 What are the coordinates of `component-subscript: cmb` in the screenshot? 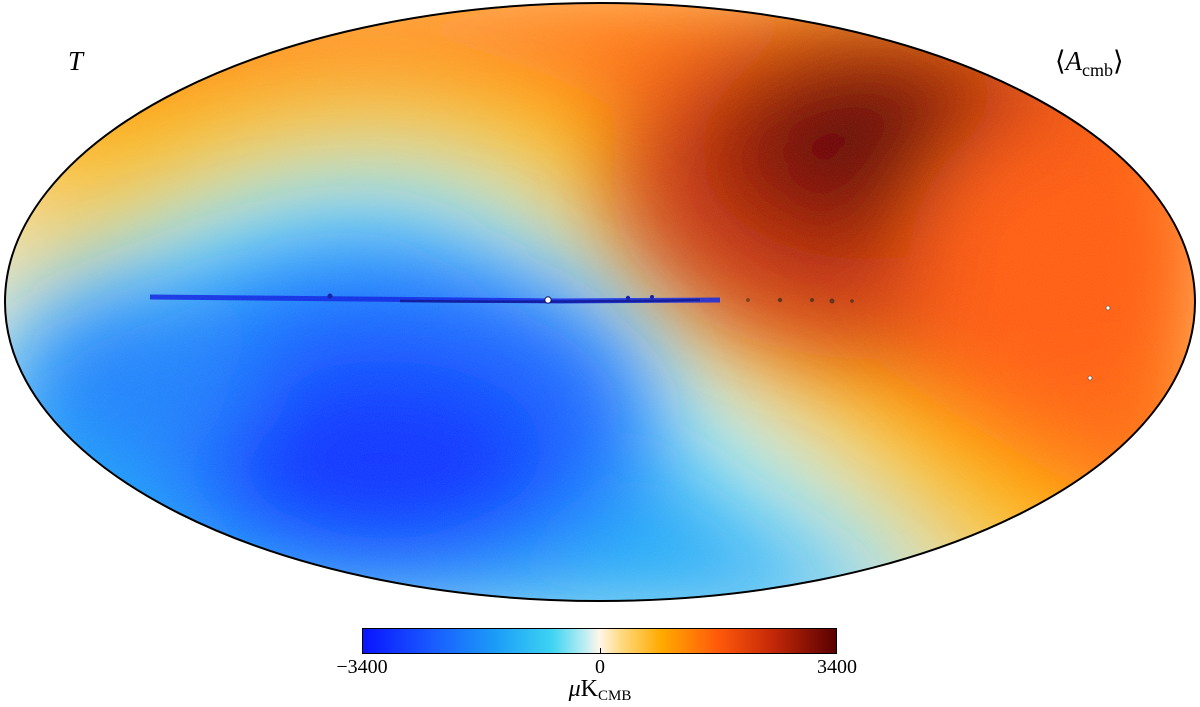 It's located at (1098, 70).